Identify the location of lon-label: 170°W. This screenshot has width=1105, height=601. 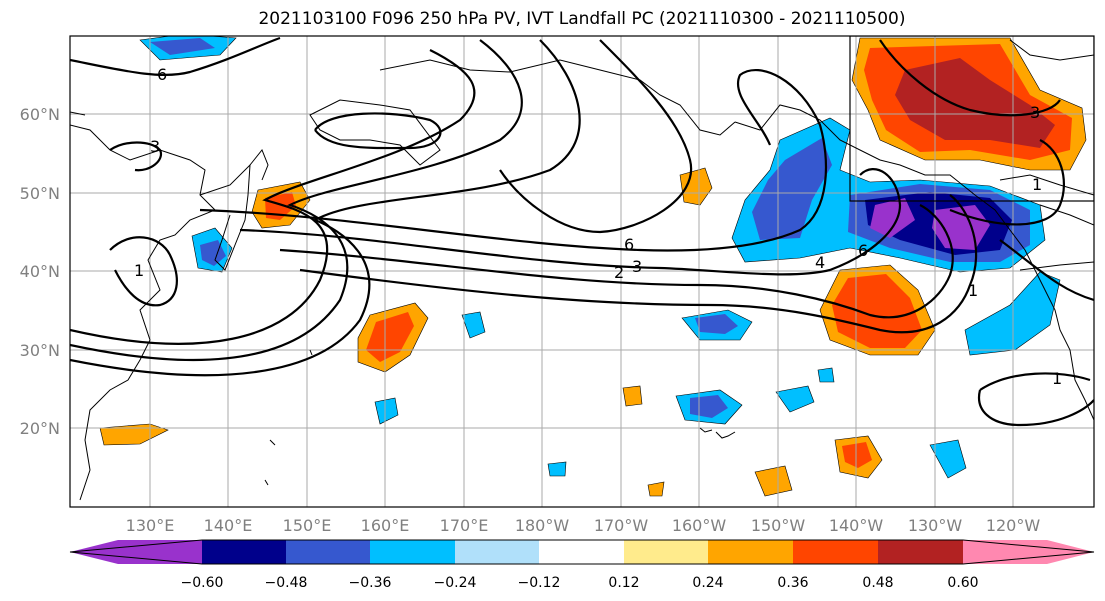
(621, 525).